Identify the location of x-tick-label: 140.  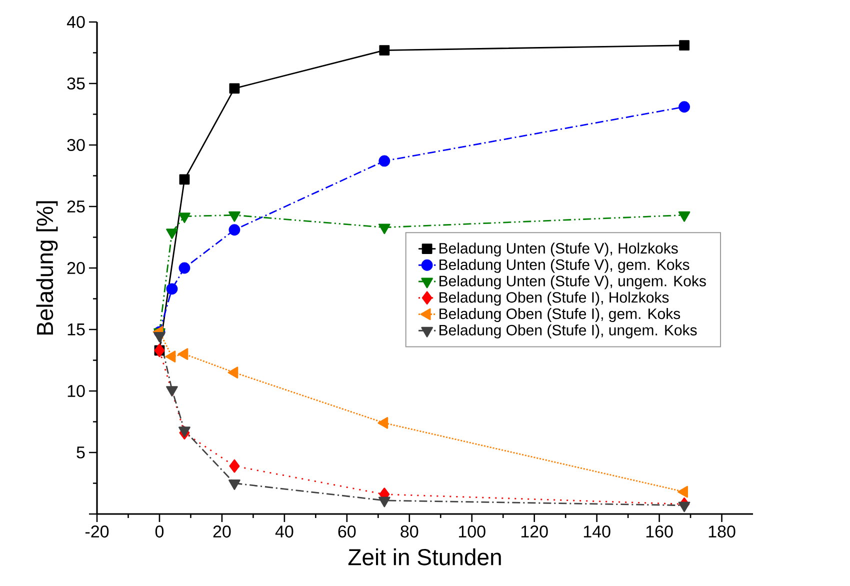
(597, 532).